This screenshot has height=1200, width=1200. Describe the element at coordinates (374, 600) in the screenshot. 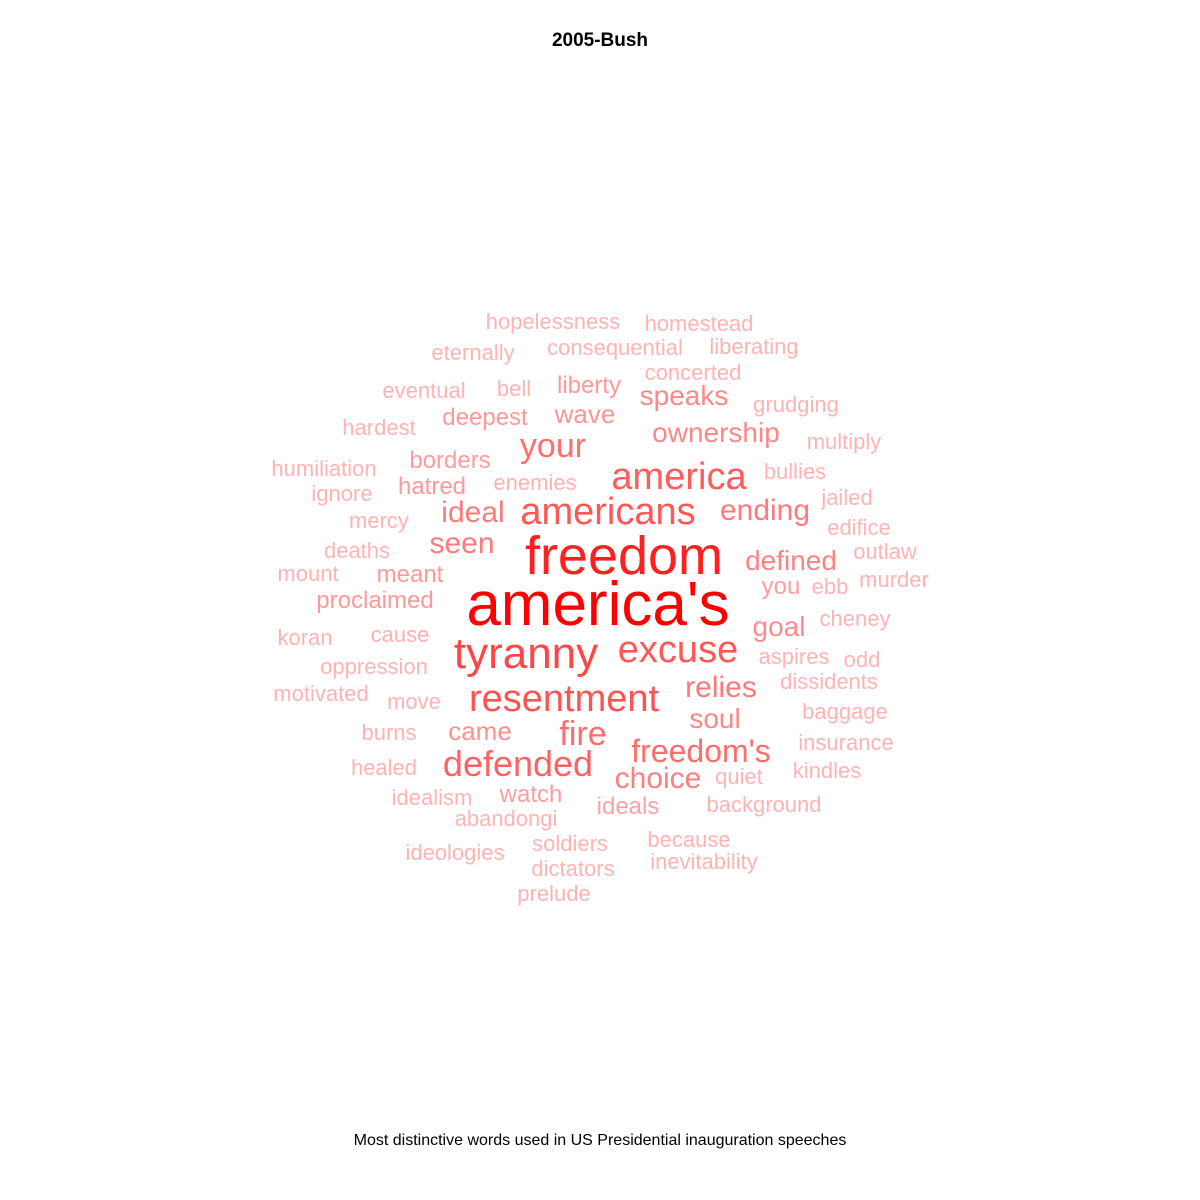

I see `word-proclaimed: proclaimed` at that location.